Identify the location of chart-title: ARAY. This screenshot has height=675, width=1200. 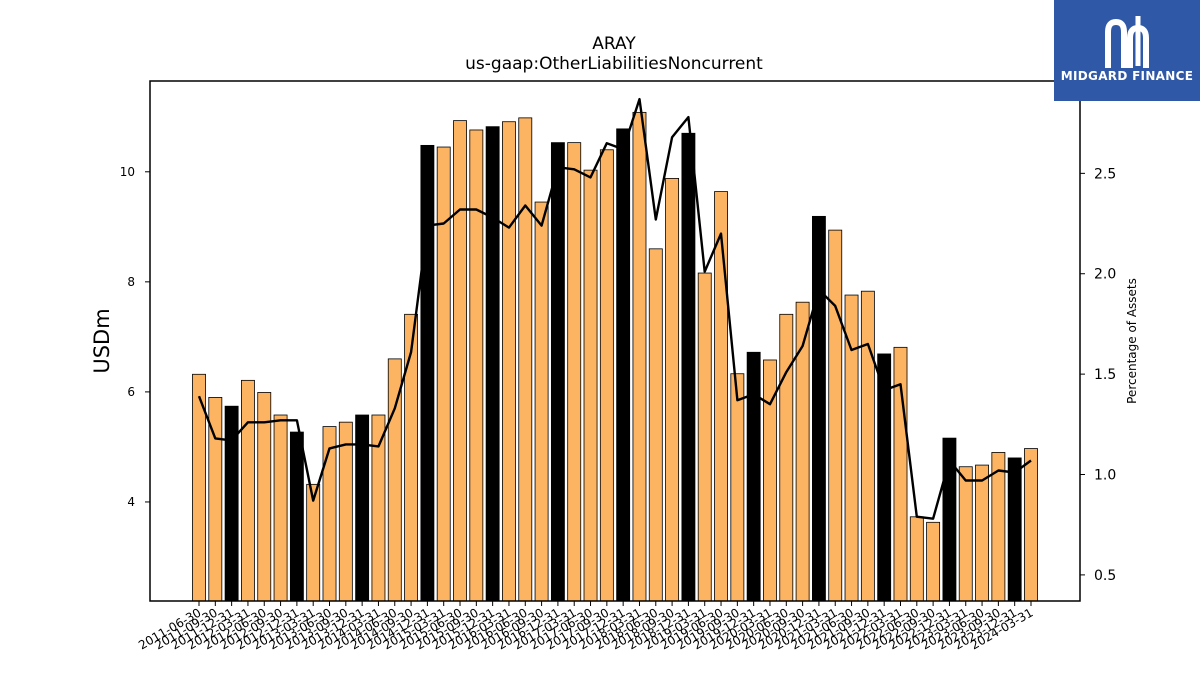
(614, 44).